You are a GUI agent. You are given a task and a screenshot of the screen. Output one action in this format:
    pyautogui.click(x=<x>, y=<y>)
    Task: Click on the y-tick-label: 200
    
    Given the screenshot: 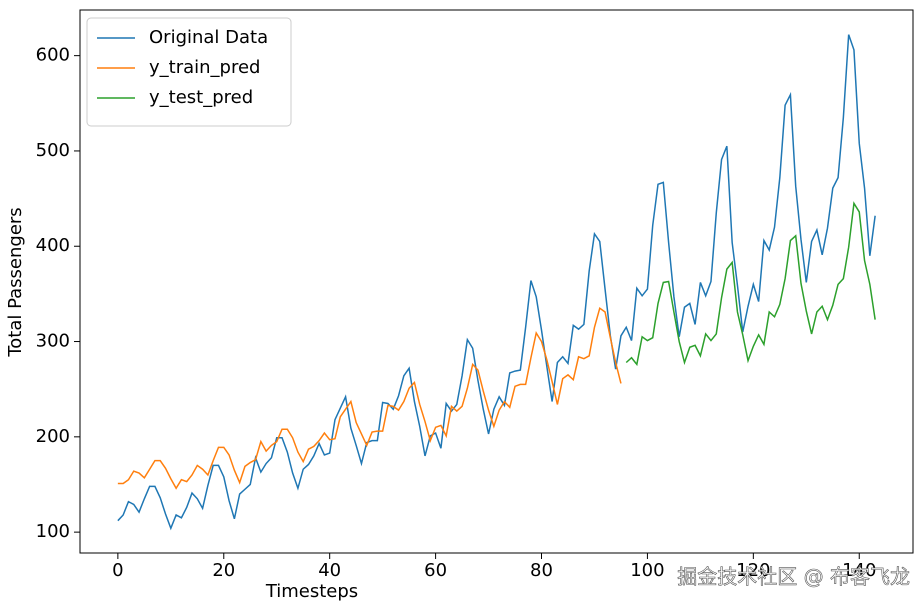 What is the action you would take?
    pyautogui.click(x=53, y=436)
    